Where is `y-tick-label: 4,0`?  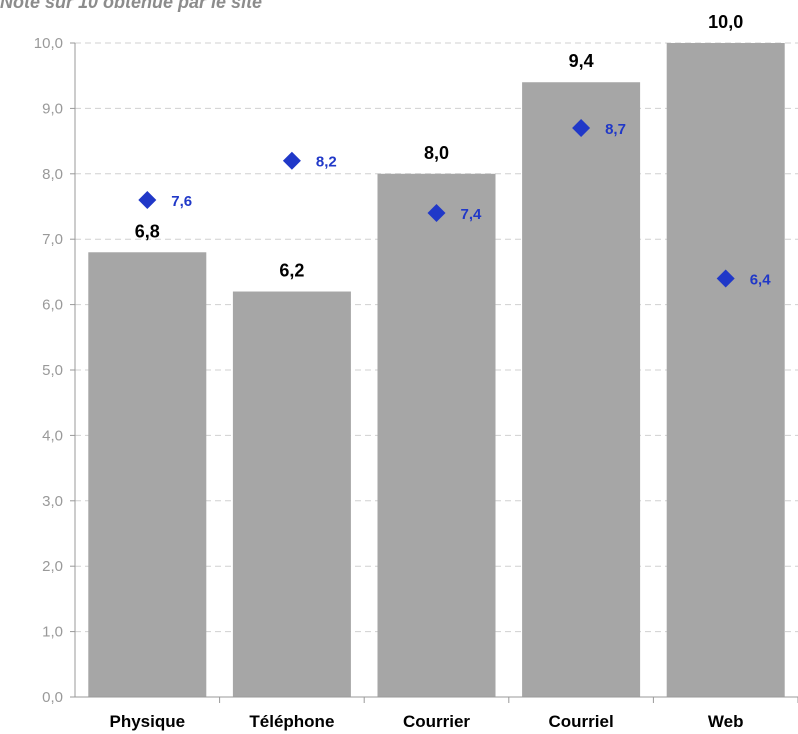 y-tick-label: 4,0 is located at coordinates (52, 435).